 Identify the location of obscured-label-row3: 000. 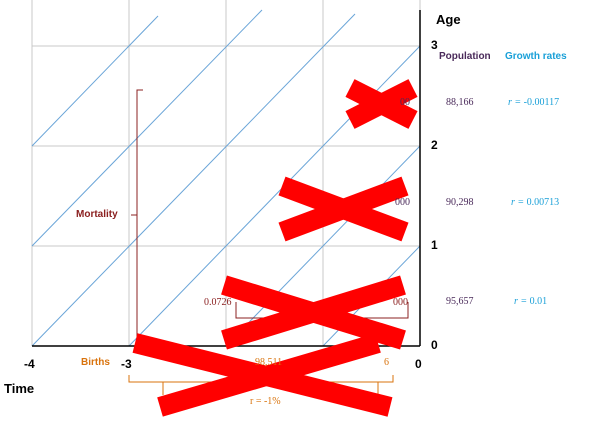
(400, 302).